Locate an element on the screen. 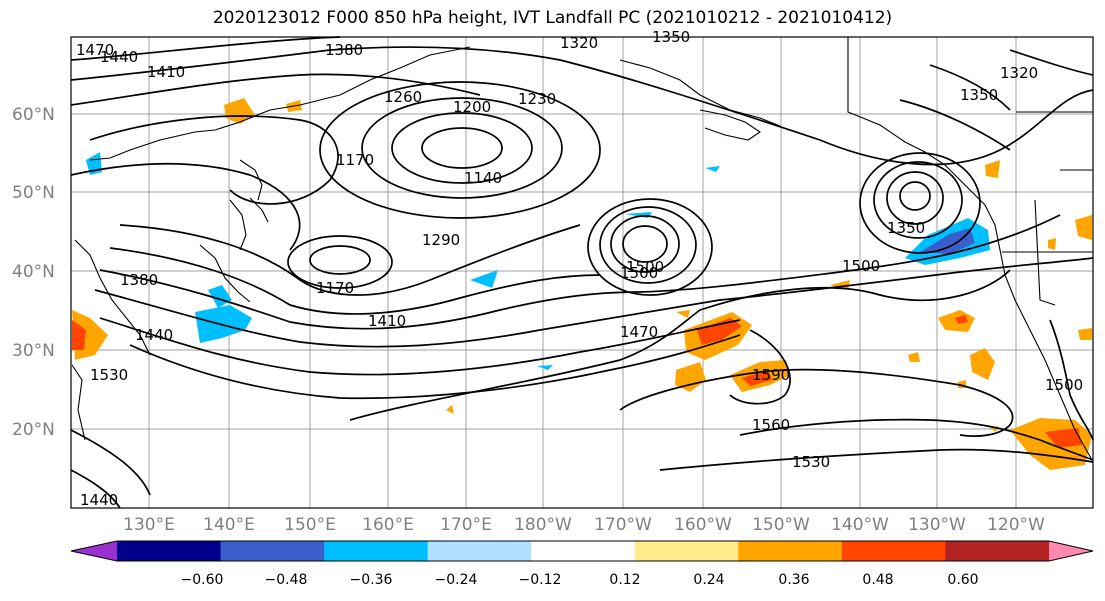 The width and height of the screenshot is (1105, 601). colorbar is located at coordinates (582, 551).